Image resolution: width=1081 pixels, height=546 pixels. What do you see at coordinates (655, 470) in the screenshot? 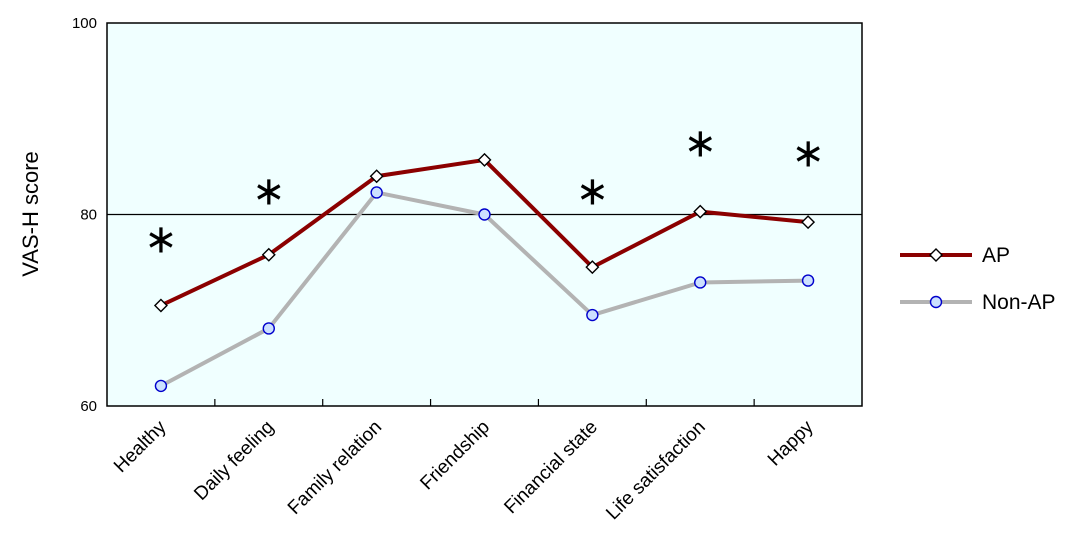
I see `x-category-label: Life satisfaction` at bounding box center [655, 470].